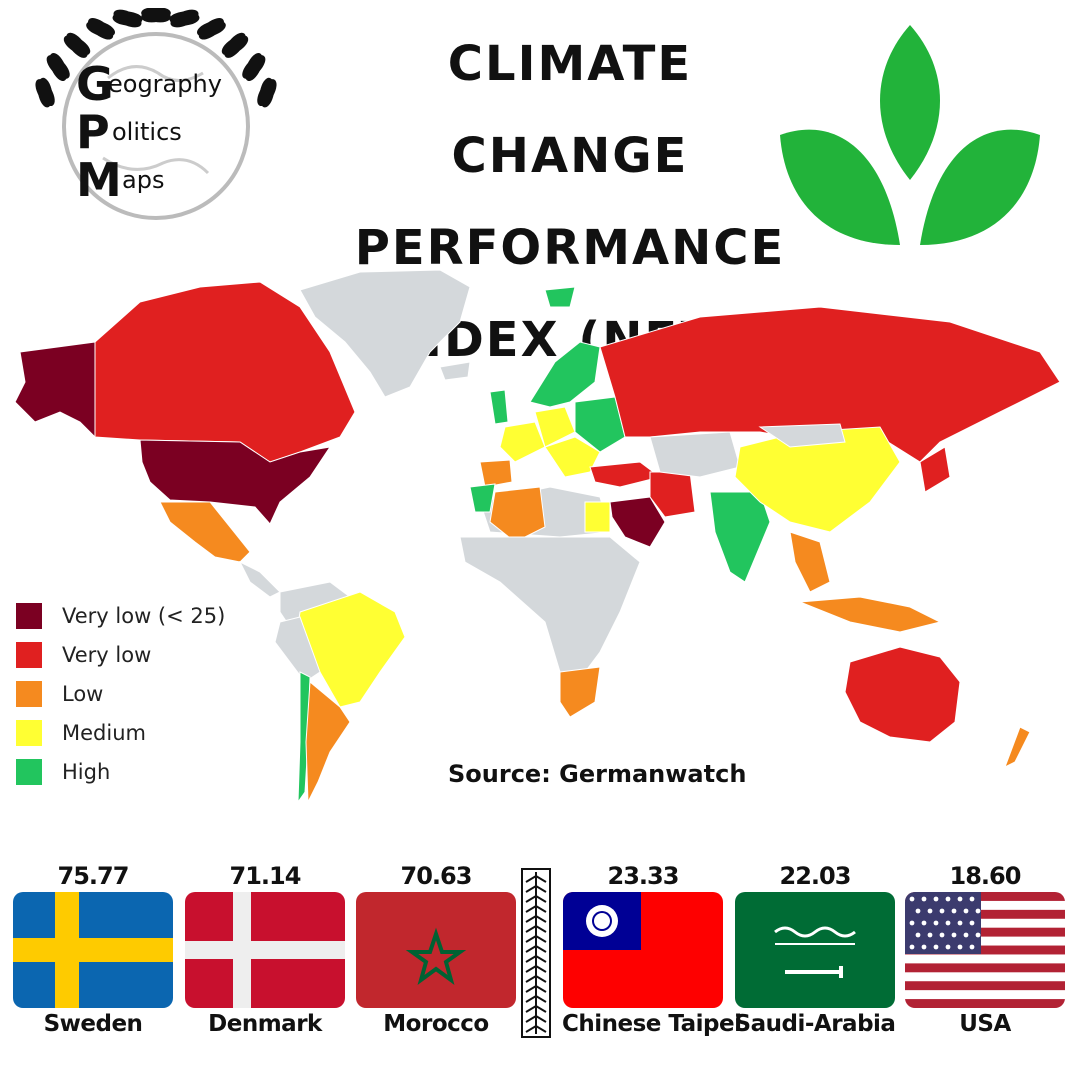 Image resolution: width=1080 pixels, height=1080 pixels. What do you see at coordinates (570, 248) in the screenshot?
I see `title-line-2: PERFORMANCE` at bounding box center [570, 248].